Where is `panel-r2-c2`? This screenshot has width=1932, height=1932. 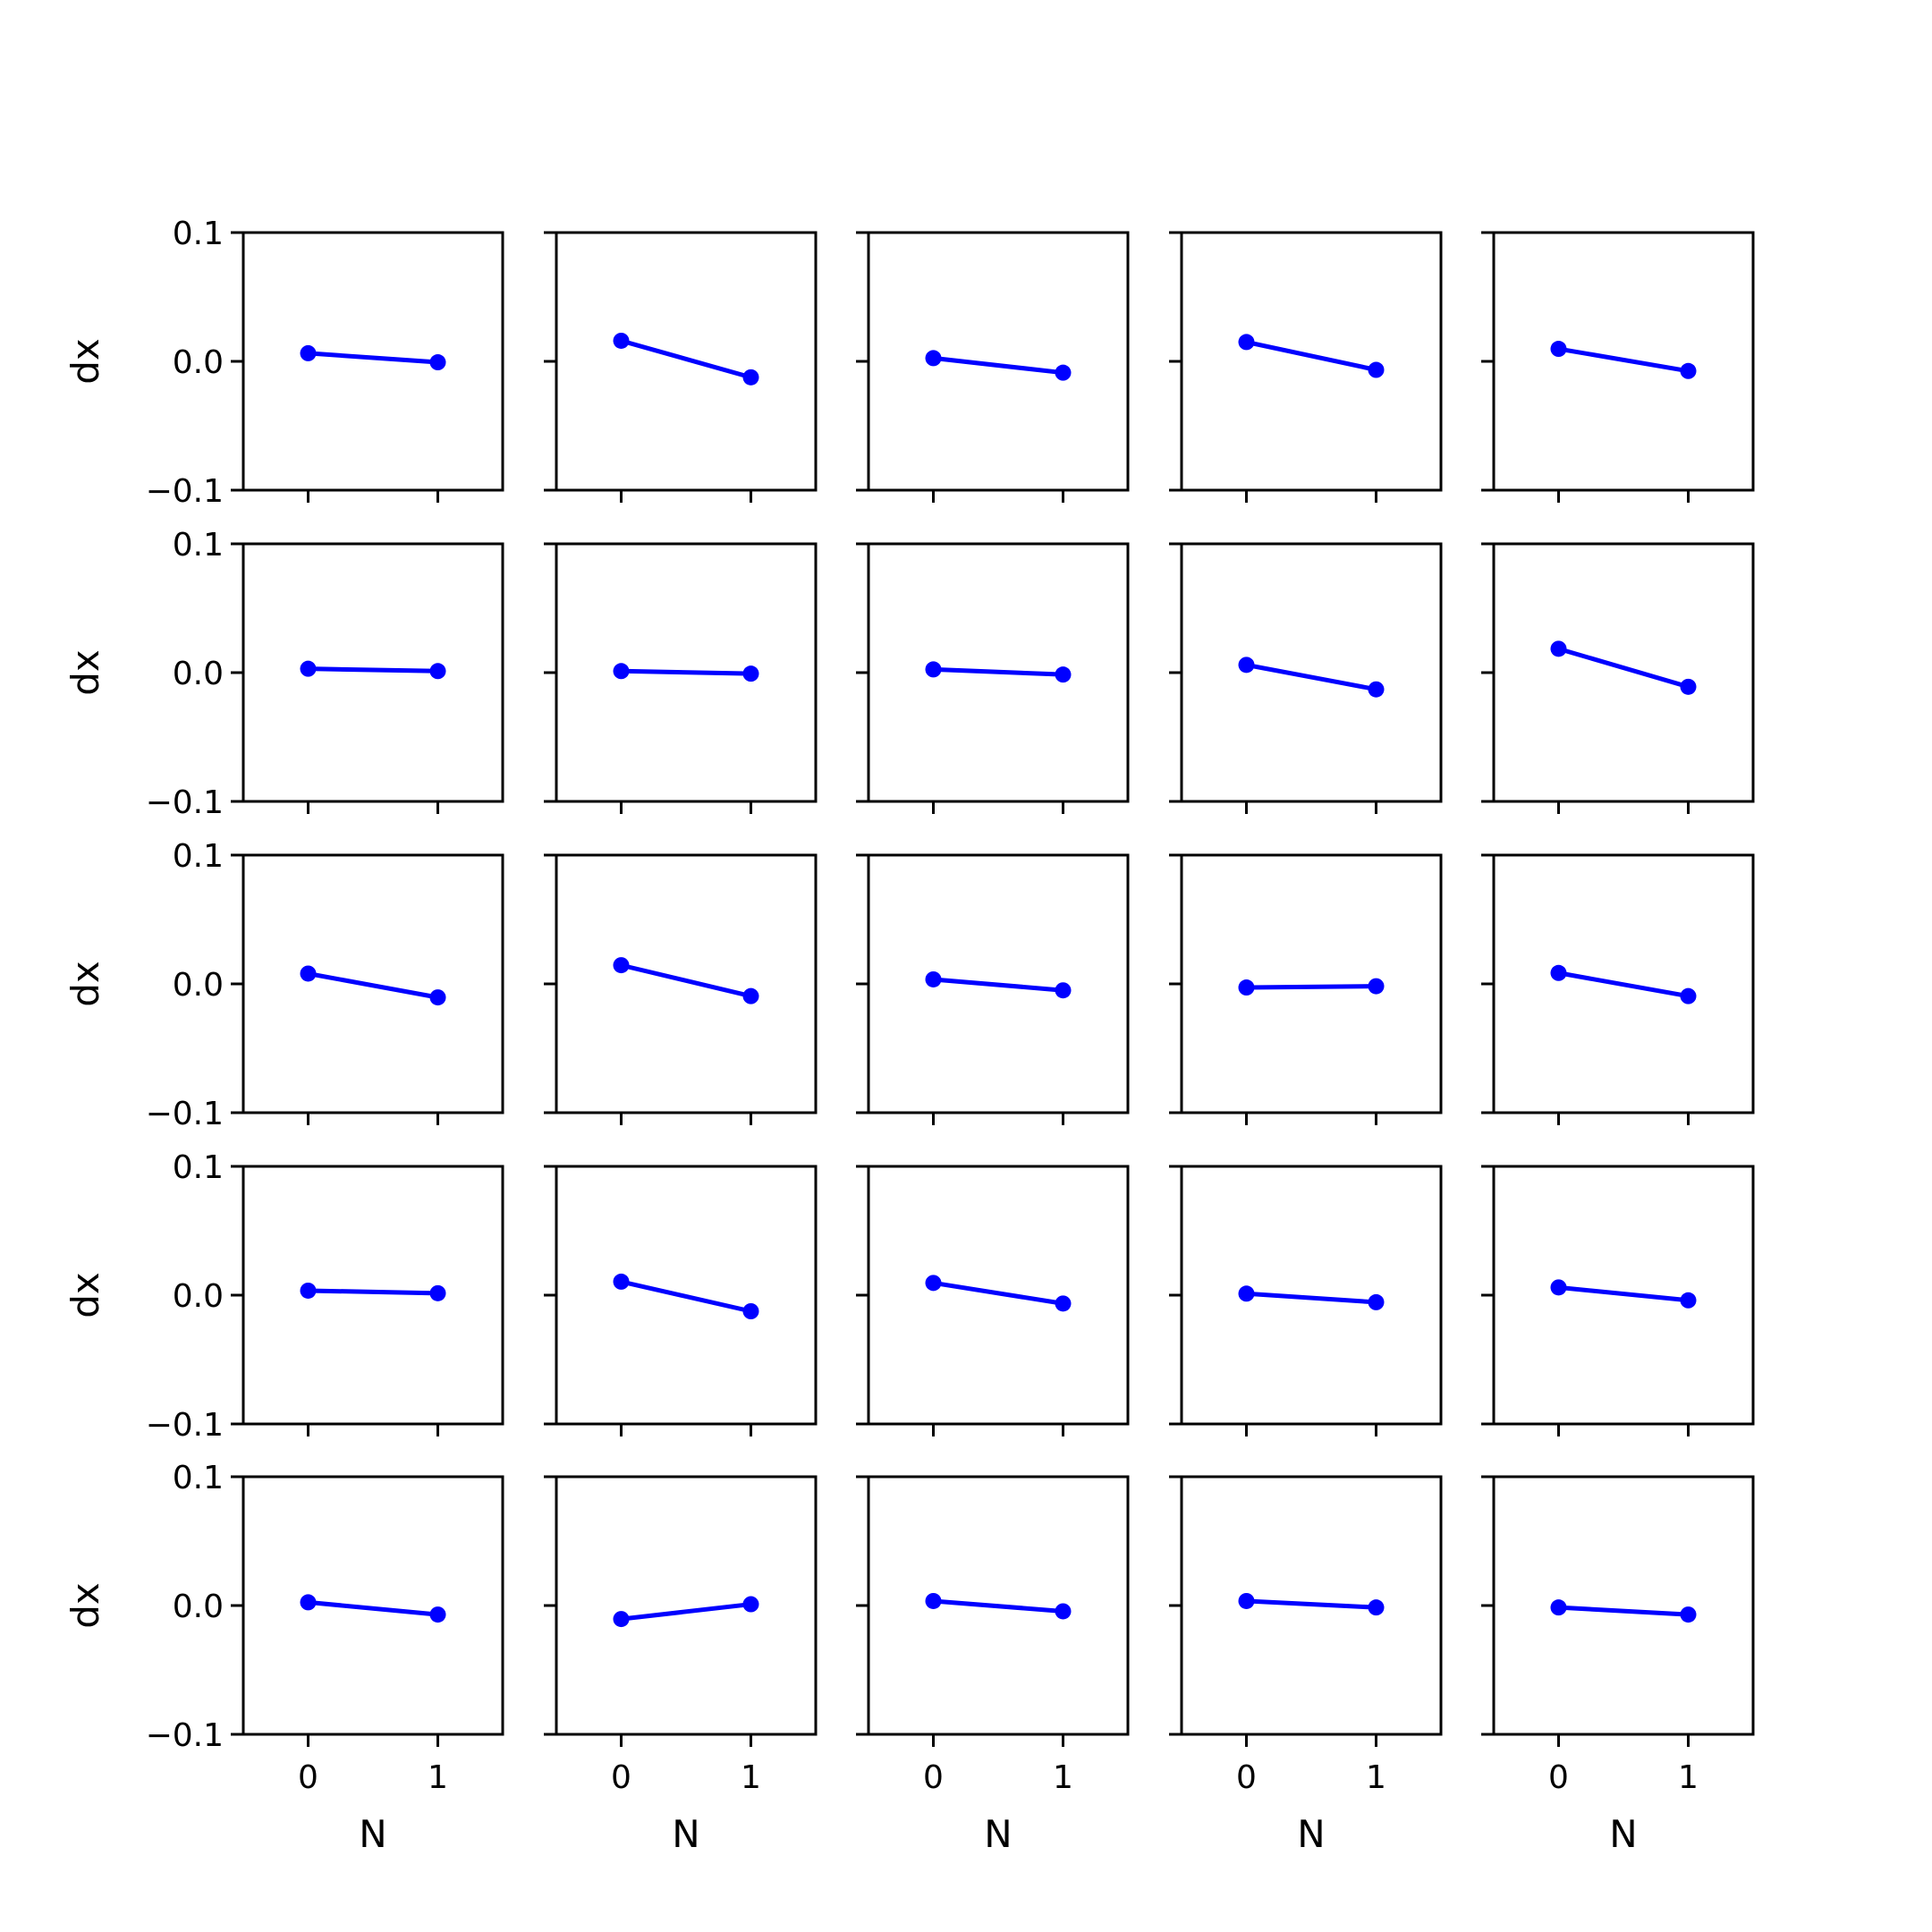 panel-r2-c2 is located at coordinates (681, 678).